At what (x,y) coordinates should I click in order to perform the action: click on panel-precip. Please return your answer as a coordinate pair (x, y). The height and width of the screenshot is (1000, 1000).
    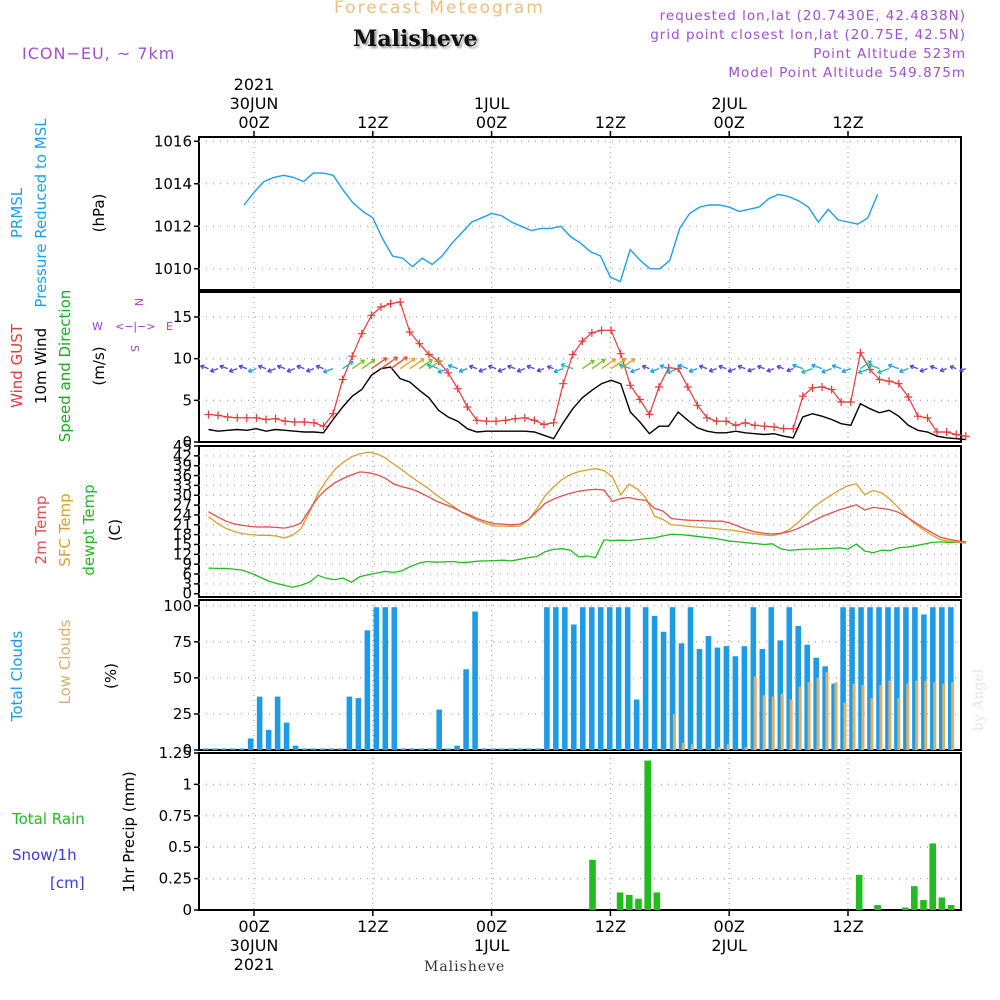
    Looking at the image, I should click on (580, 831).